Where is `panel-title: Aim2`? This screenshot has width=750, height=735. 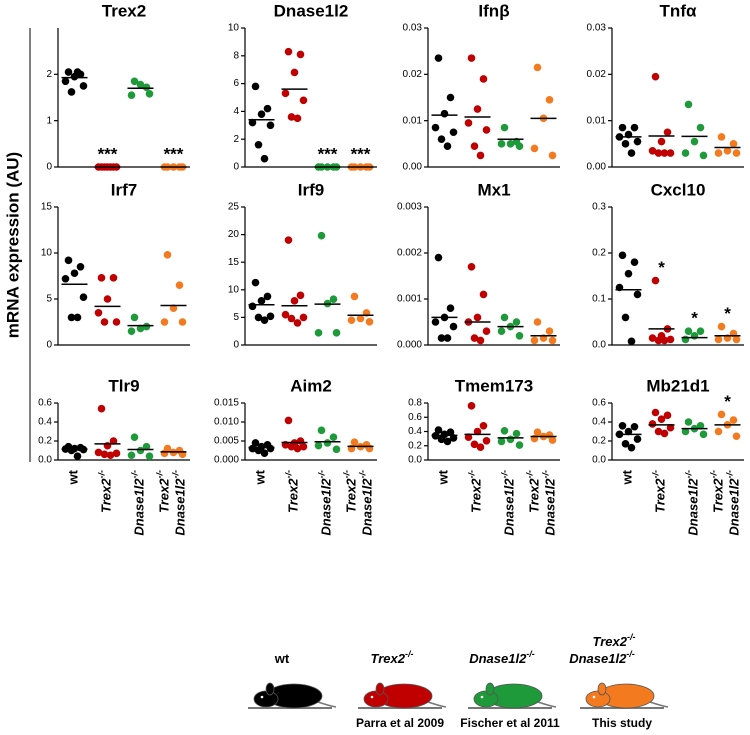 panel-title: Aim2 is located at coordinates (311, 385).